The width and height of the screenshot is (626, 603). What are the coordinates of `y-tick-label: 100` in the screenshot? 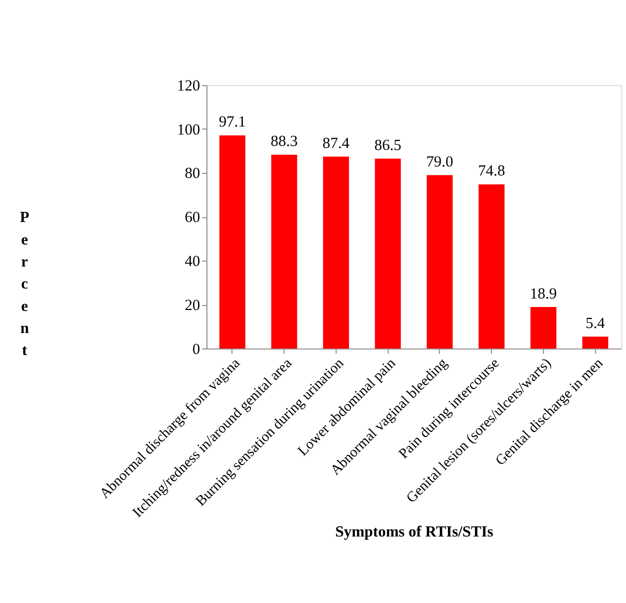 It's located at (188, 129).